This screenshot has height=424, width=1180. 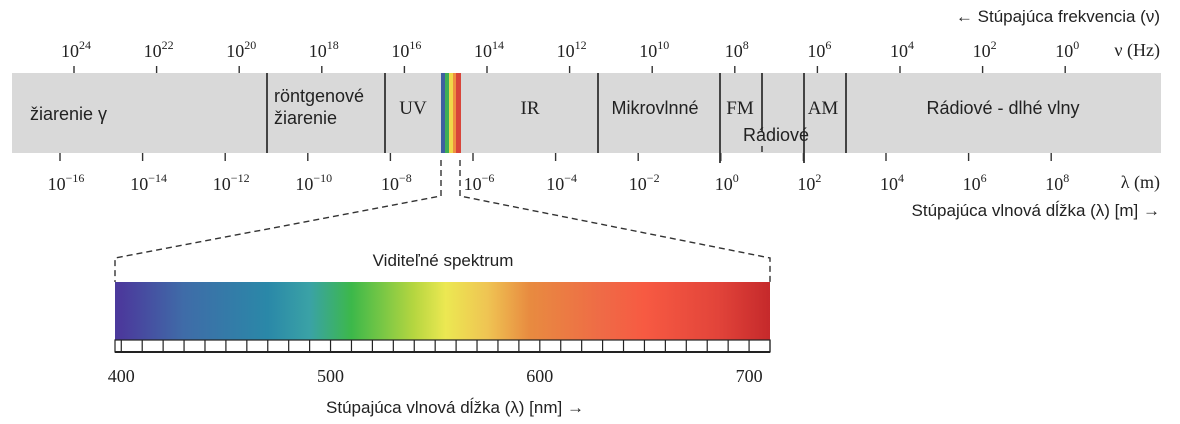 What do you see at coordinates (76, 49) in the screenshot?
I see `frequency-tick-label: 10²⁴` at bounding box center [76, 49].